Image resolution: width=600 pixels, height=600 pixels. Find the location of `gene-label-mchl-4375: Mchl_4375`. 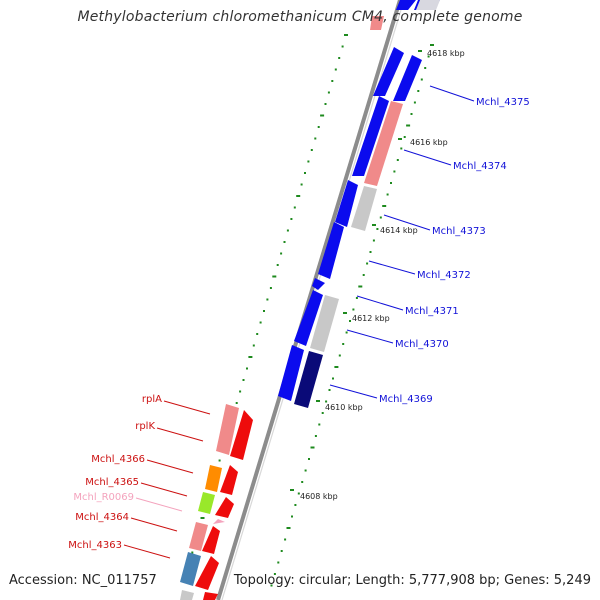

gene-label-mchl-4375: Mchl_4375 is located at coordinates (503, 102).